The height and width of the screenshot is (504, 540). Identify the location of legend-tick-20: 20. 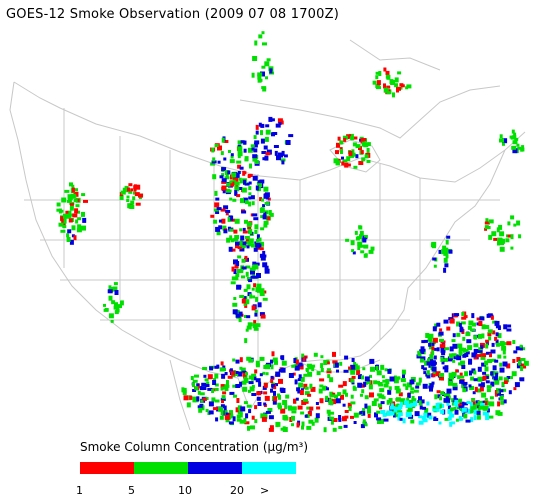
(237, 490).